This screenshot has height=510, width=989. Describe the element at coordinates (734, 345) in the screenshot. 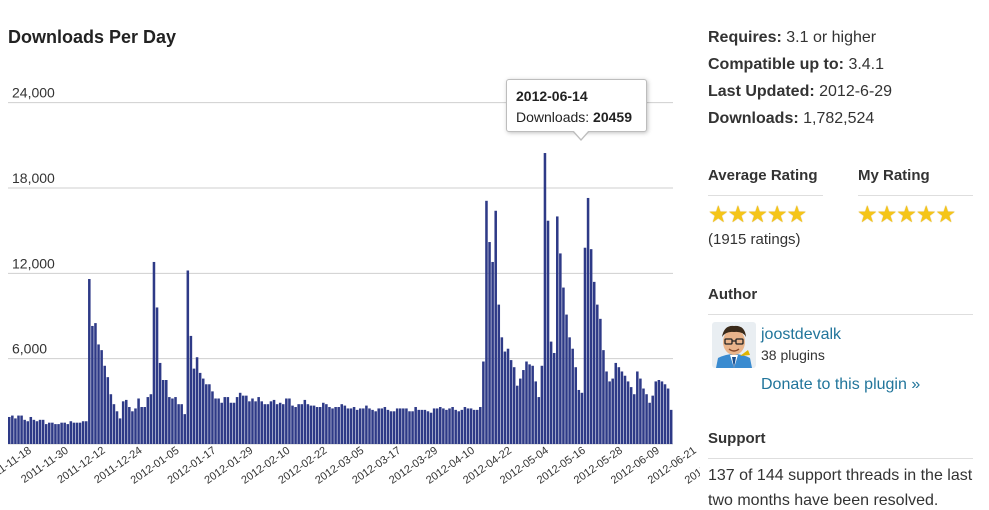

I see `author-avatar` at that location.